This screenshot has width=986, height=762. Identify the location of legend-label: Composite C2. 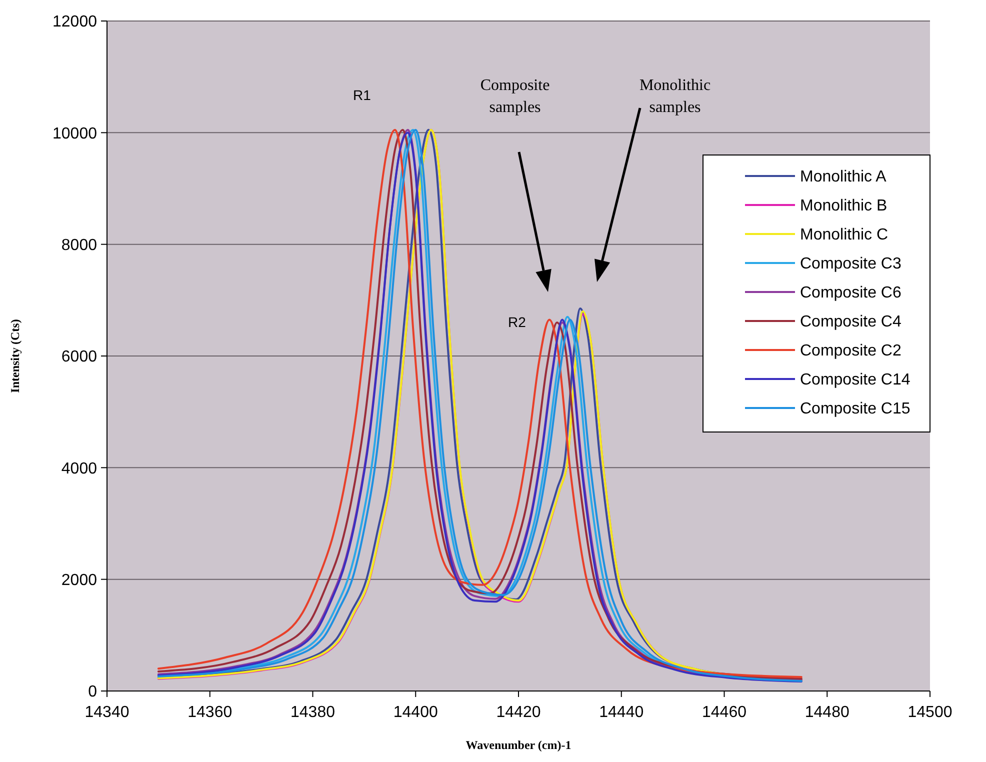
(851, 351).